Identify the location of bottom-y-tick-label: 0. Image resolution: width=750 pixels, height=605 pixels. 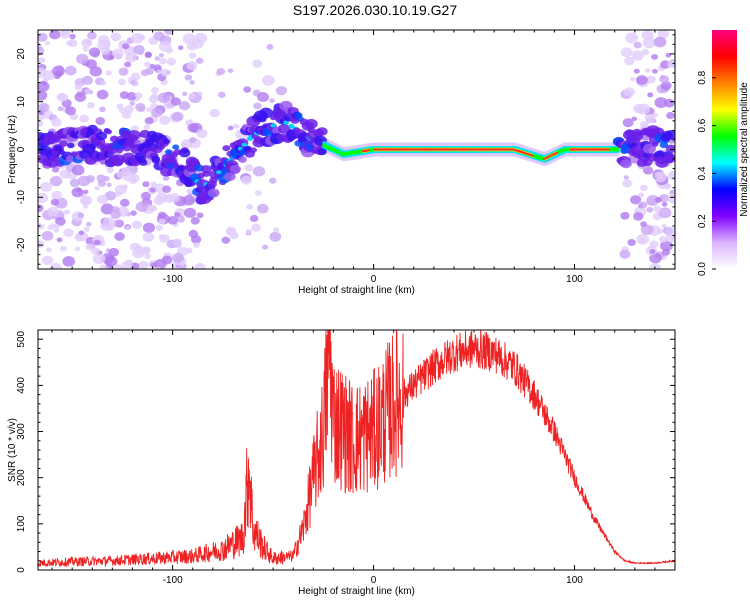
(21, 570).